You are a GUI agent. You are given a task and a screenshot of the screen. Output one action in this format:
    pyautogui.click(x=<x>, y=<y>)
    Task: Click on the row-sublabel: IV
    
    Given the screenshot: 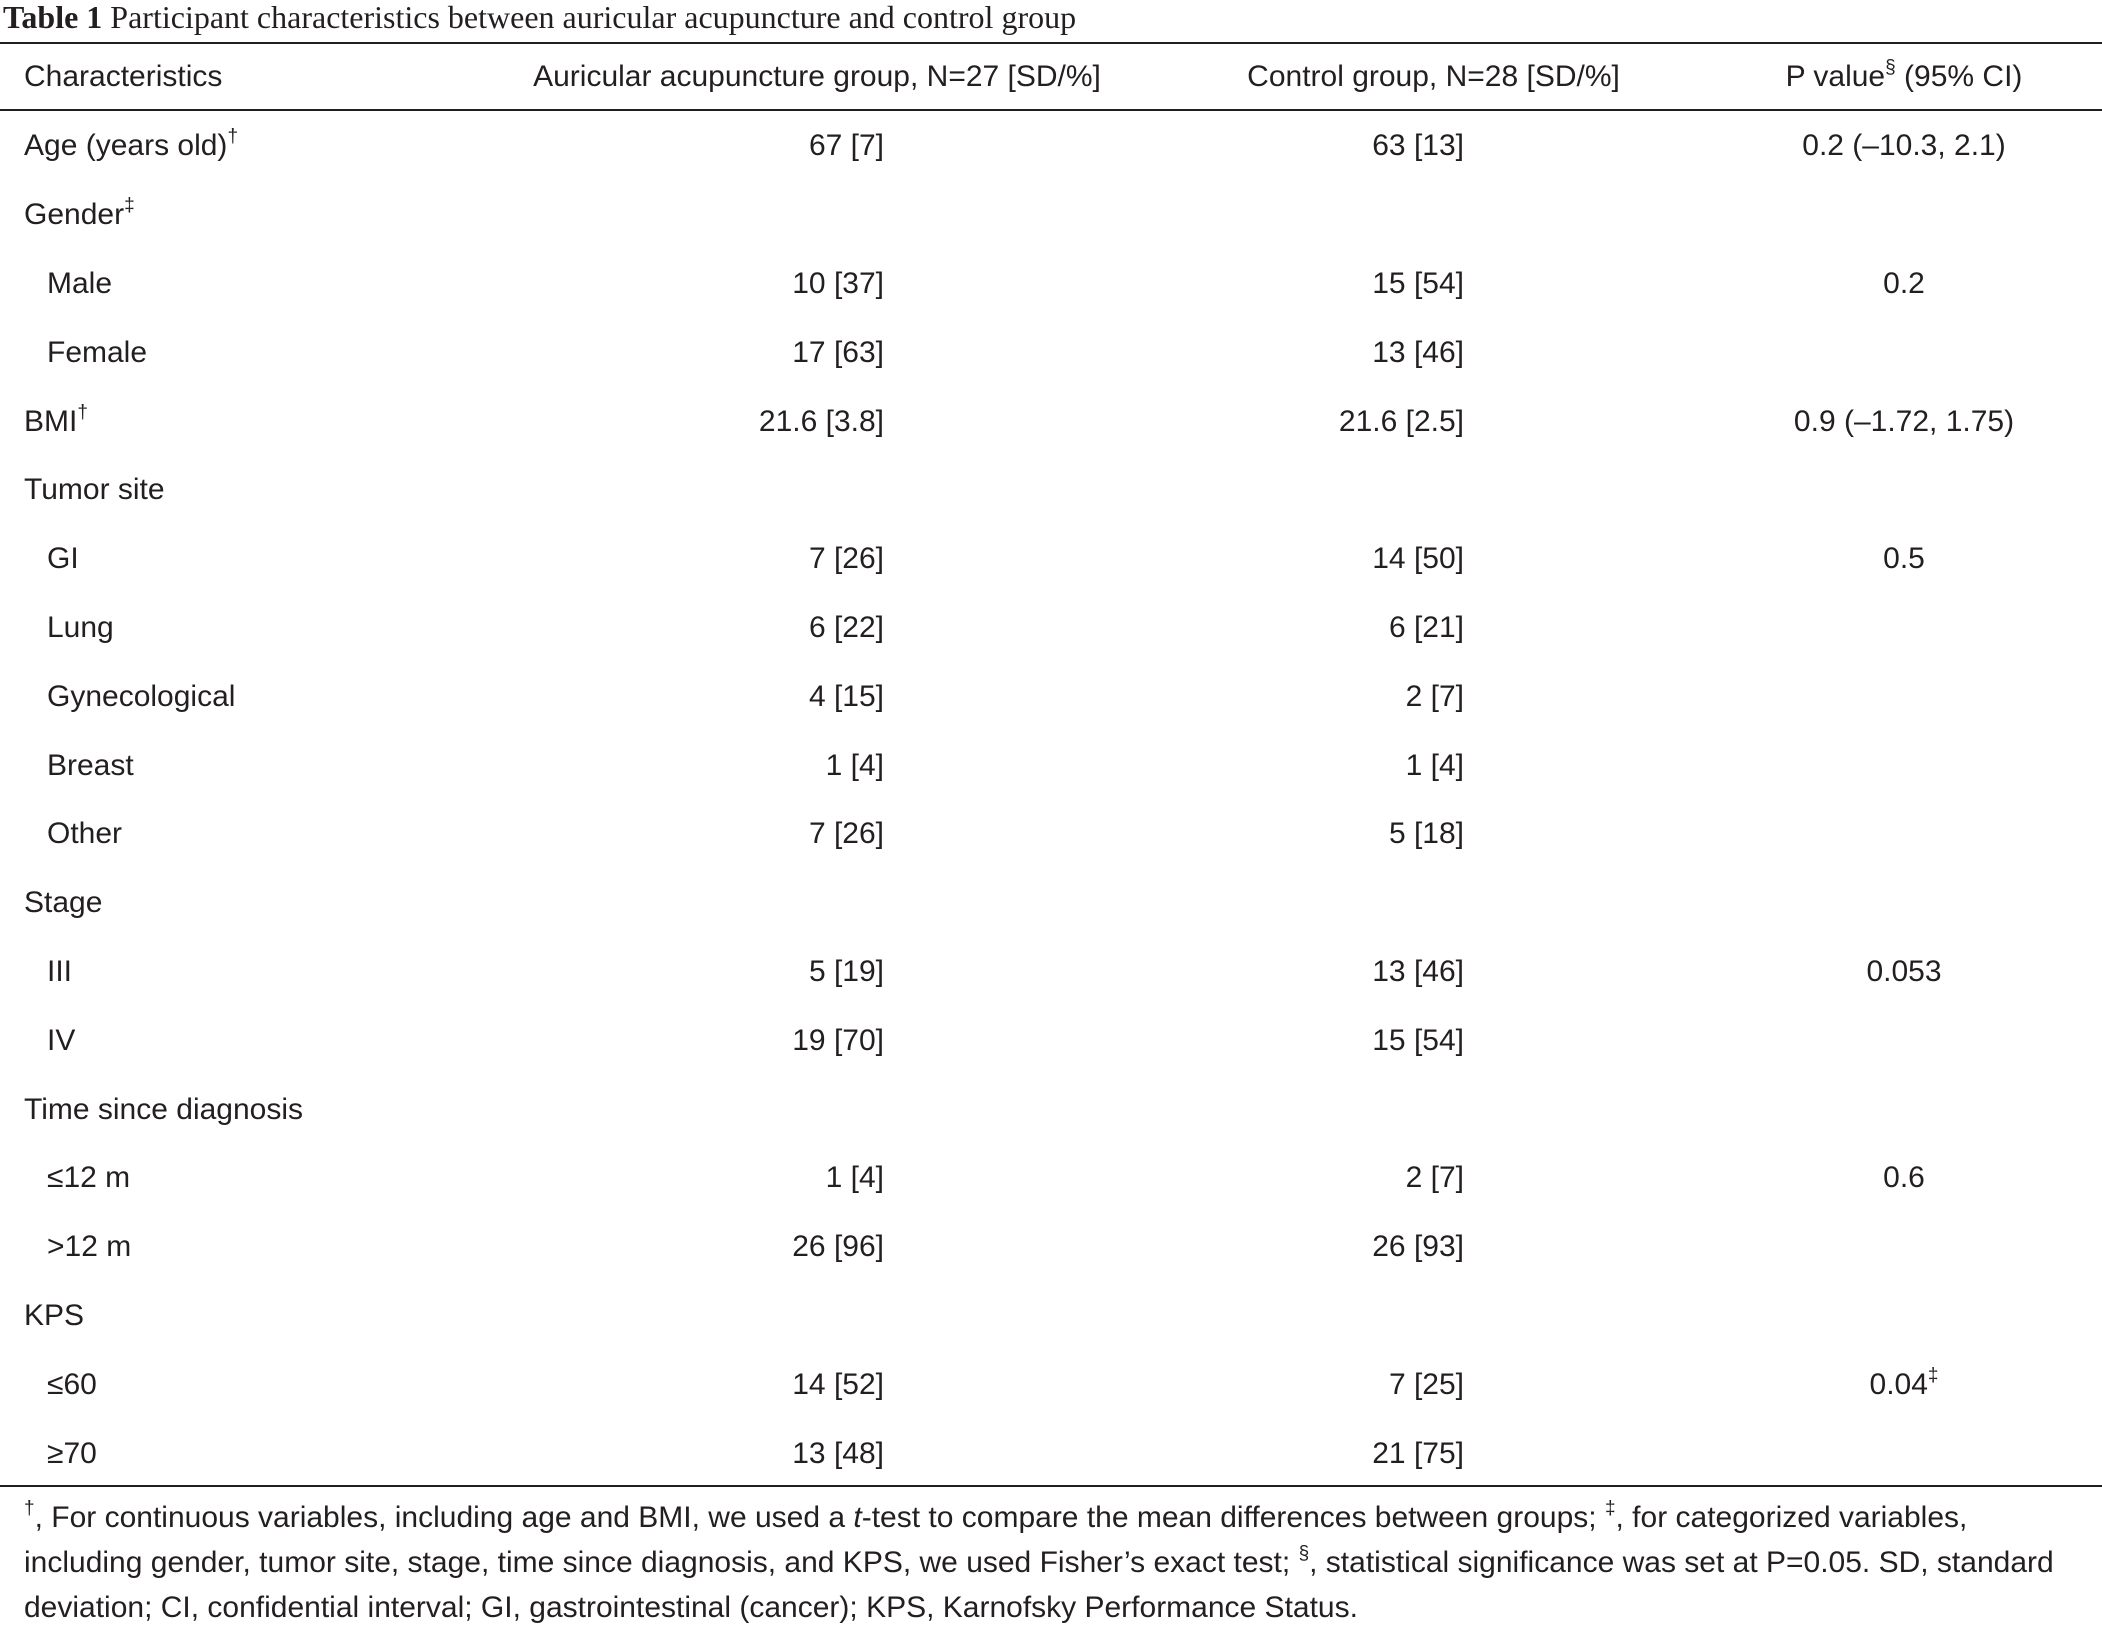 What is the action you would take?
    pyautogui.click(x=246, y=1041)
    